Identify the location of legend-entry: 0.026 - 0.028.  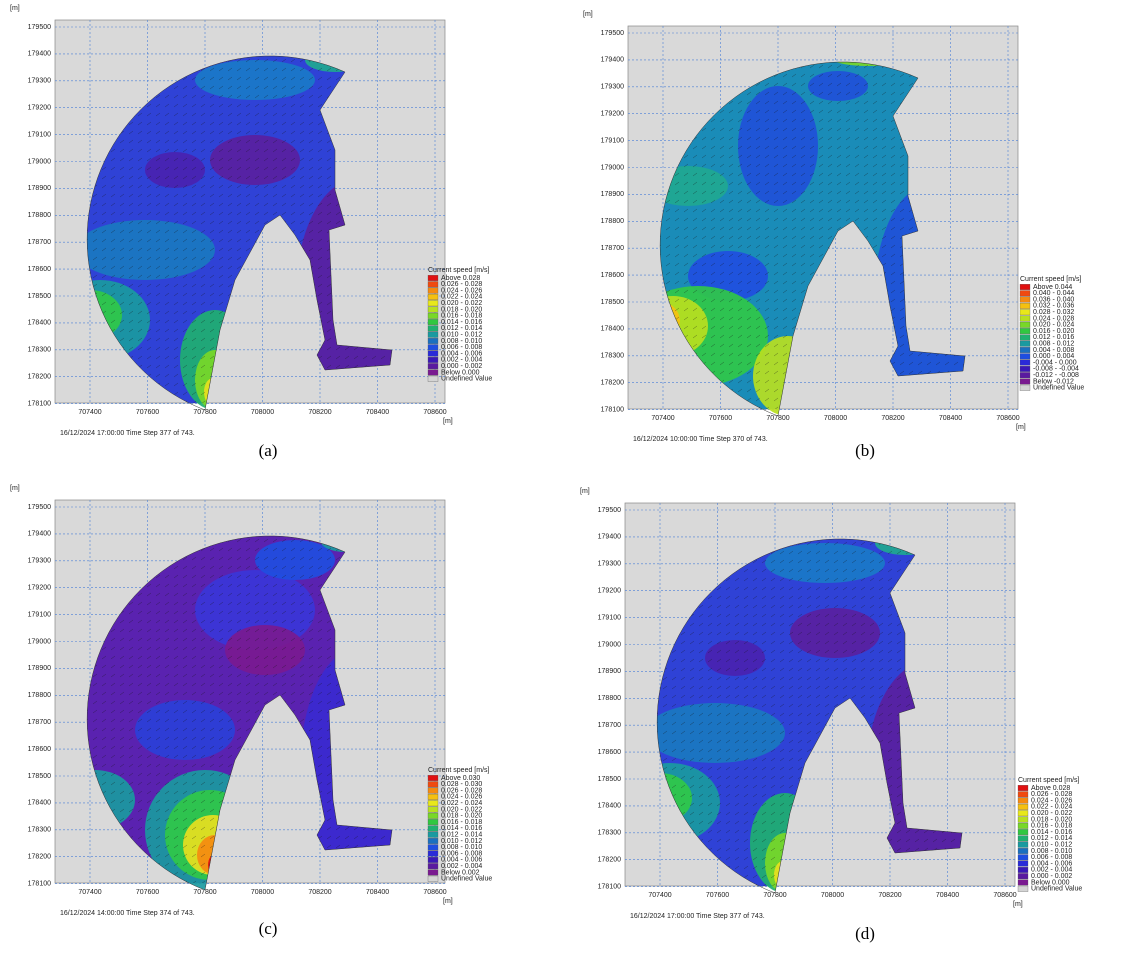
(461, 284).